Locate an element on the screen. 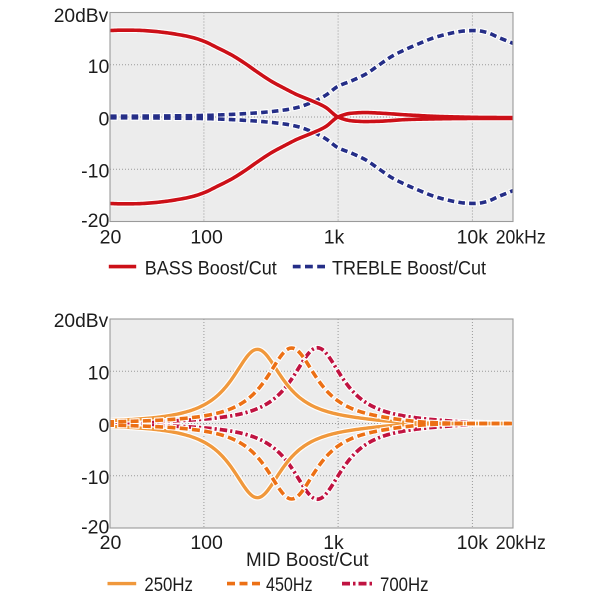  svg-text: BASS Boost/Cut is located at coordinates (211, 268).